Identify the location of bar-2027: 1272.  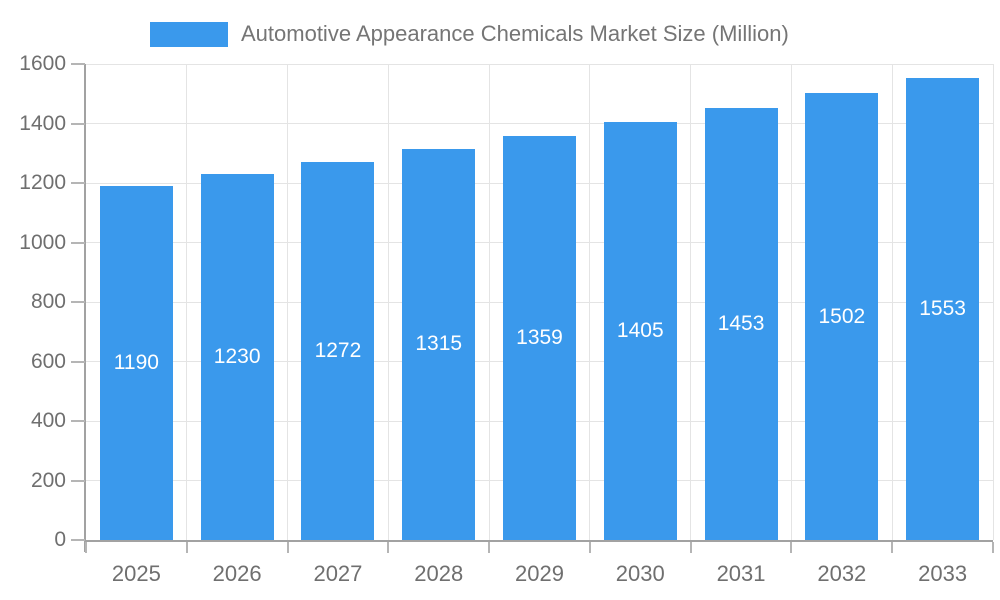
(338, 350).